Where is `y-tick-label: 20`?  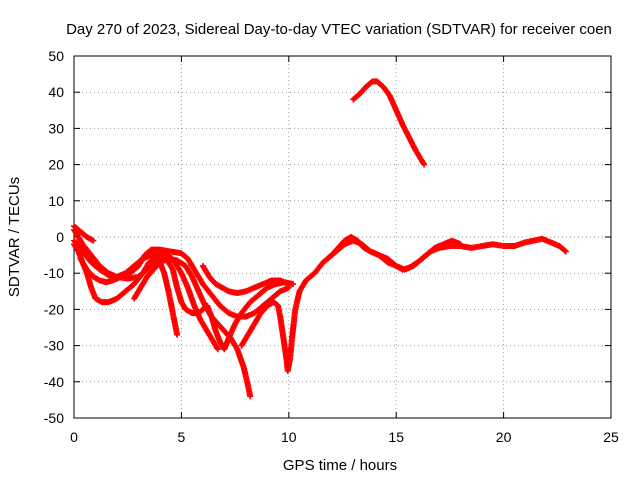
y-tick-label: 20 is located at coordinates (56, 165).